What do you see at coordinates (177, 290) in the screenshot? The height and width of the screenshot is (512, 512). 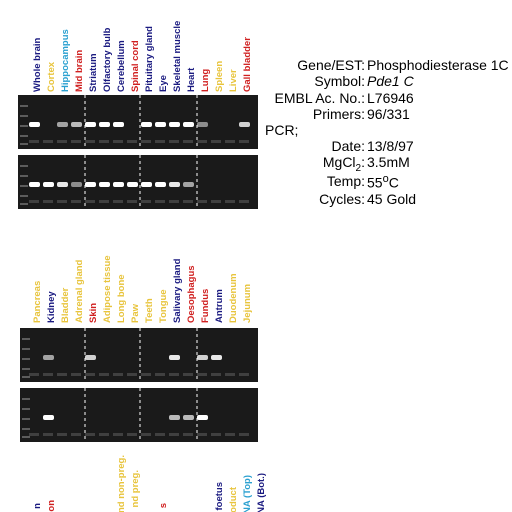 I see `lane-label: Salivary gland` at bounding box center [177, 290].